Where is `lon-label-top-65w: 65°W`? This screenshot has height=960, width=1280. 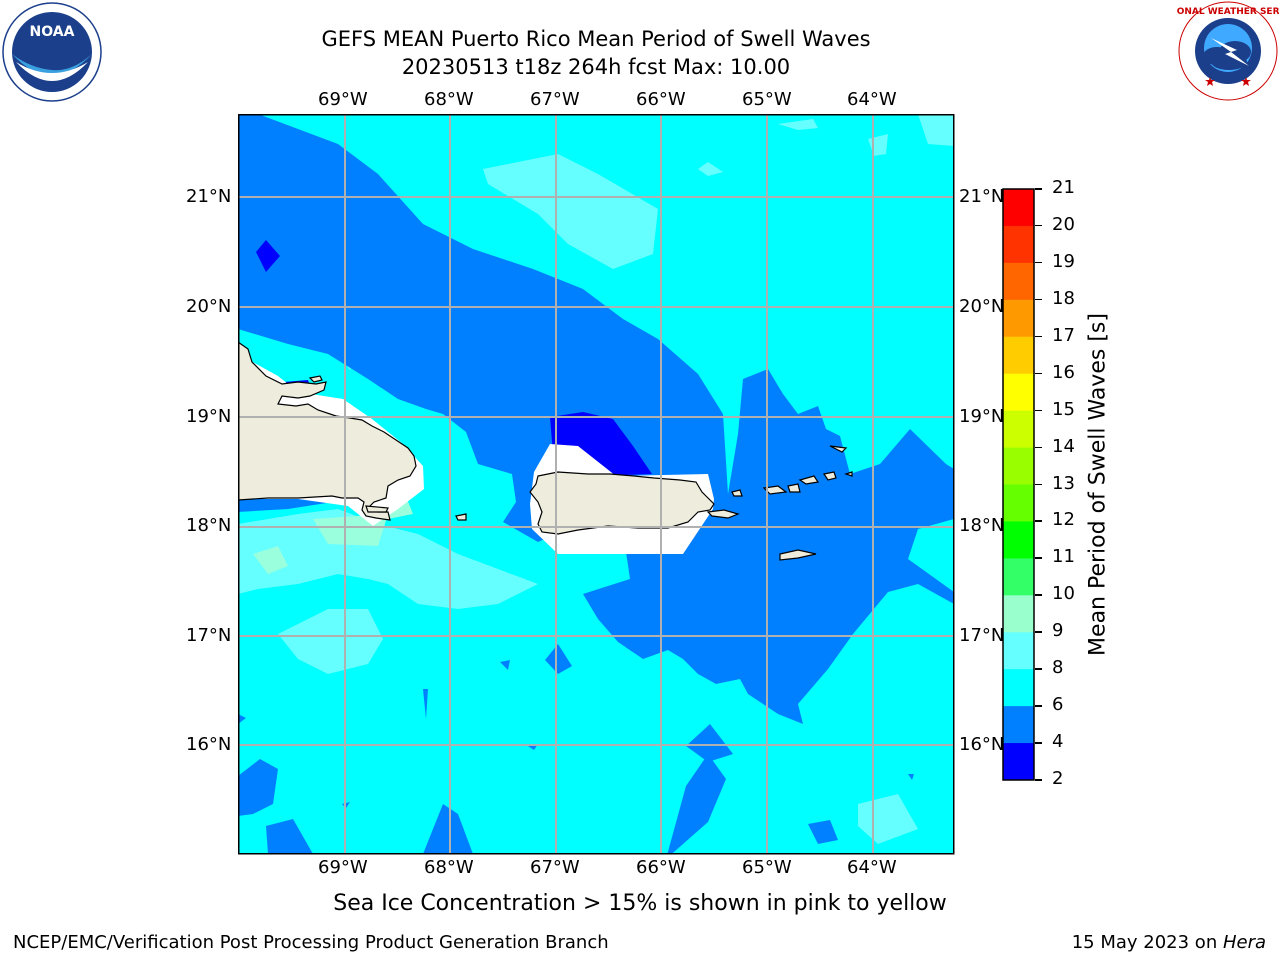
lon-label-top-65w: 65°W is located at coordinates (767, 99).